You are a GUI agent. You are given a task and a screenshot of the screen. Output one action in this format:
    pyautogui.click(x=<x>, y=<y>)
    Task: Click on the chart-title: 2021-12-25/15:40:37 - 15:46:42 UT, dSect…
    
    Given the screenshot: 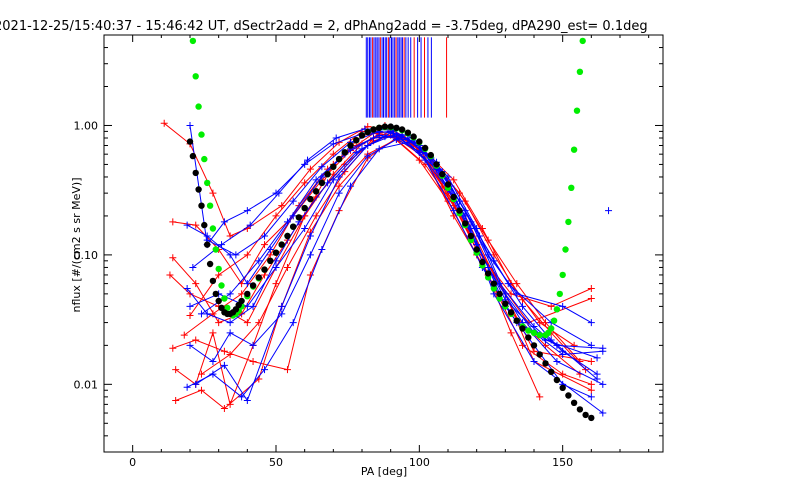 What is the action you would take?
    pyautogui.click(x=324, y=26)
    